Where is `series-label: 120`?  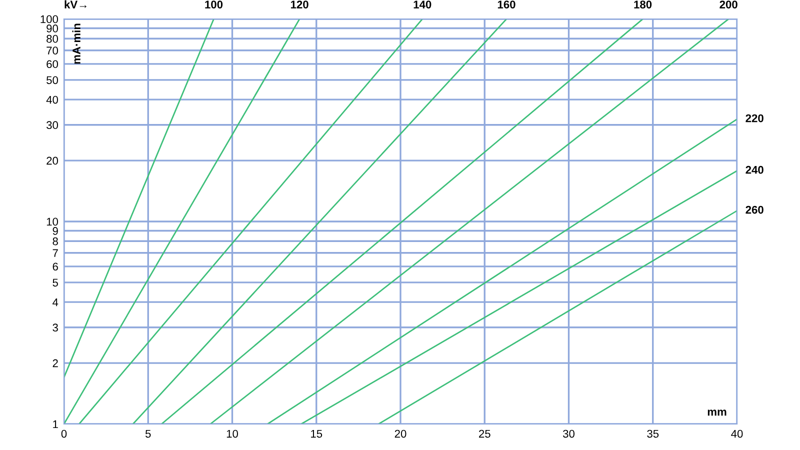 series-label: 120 is located at coordinates (299, 4).